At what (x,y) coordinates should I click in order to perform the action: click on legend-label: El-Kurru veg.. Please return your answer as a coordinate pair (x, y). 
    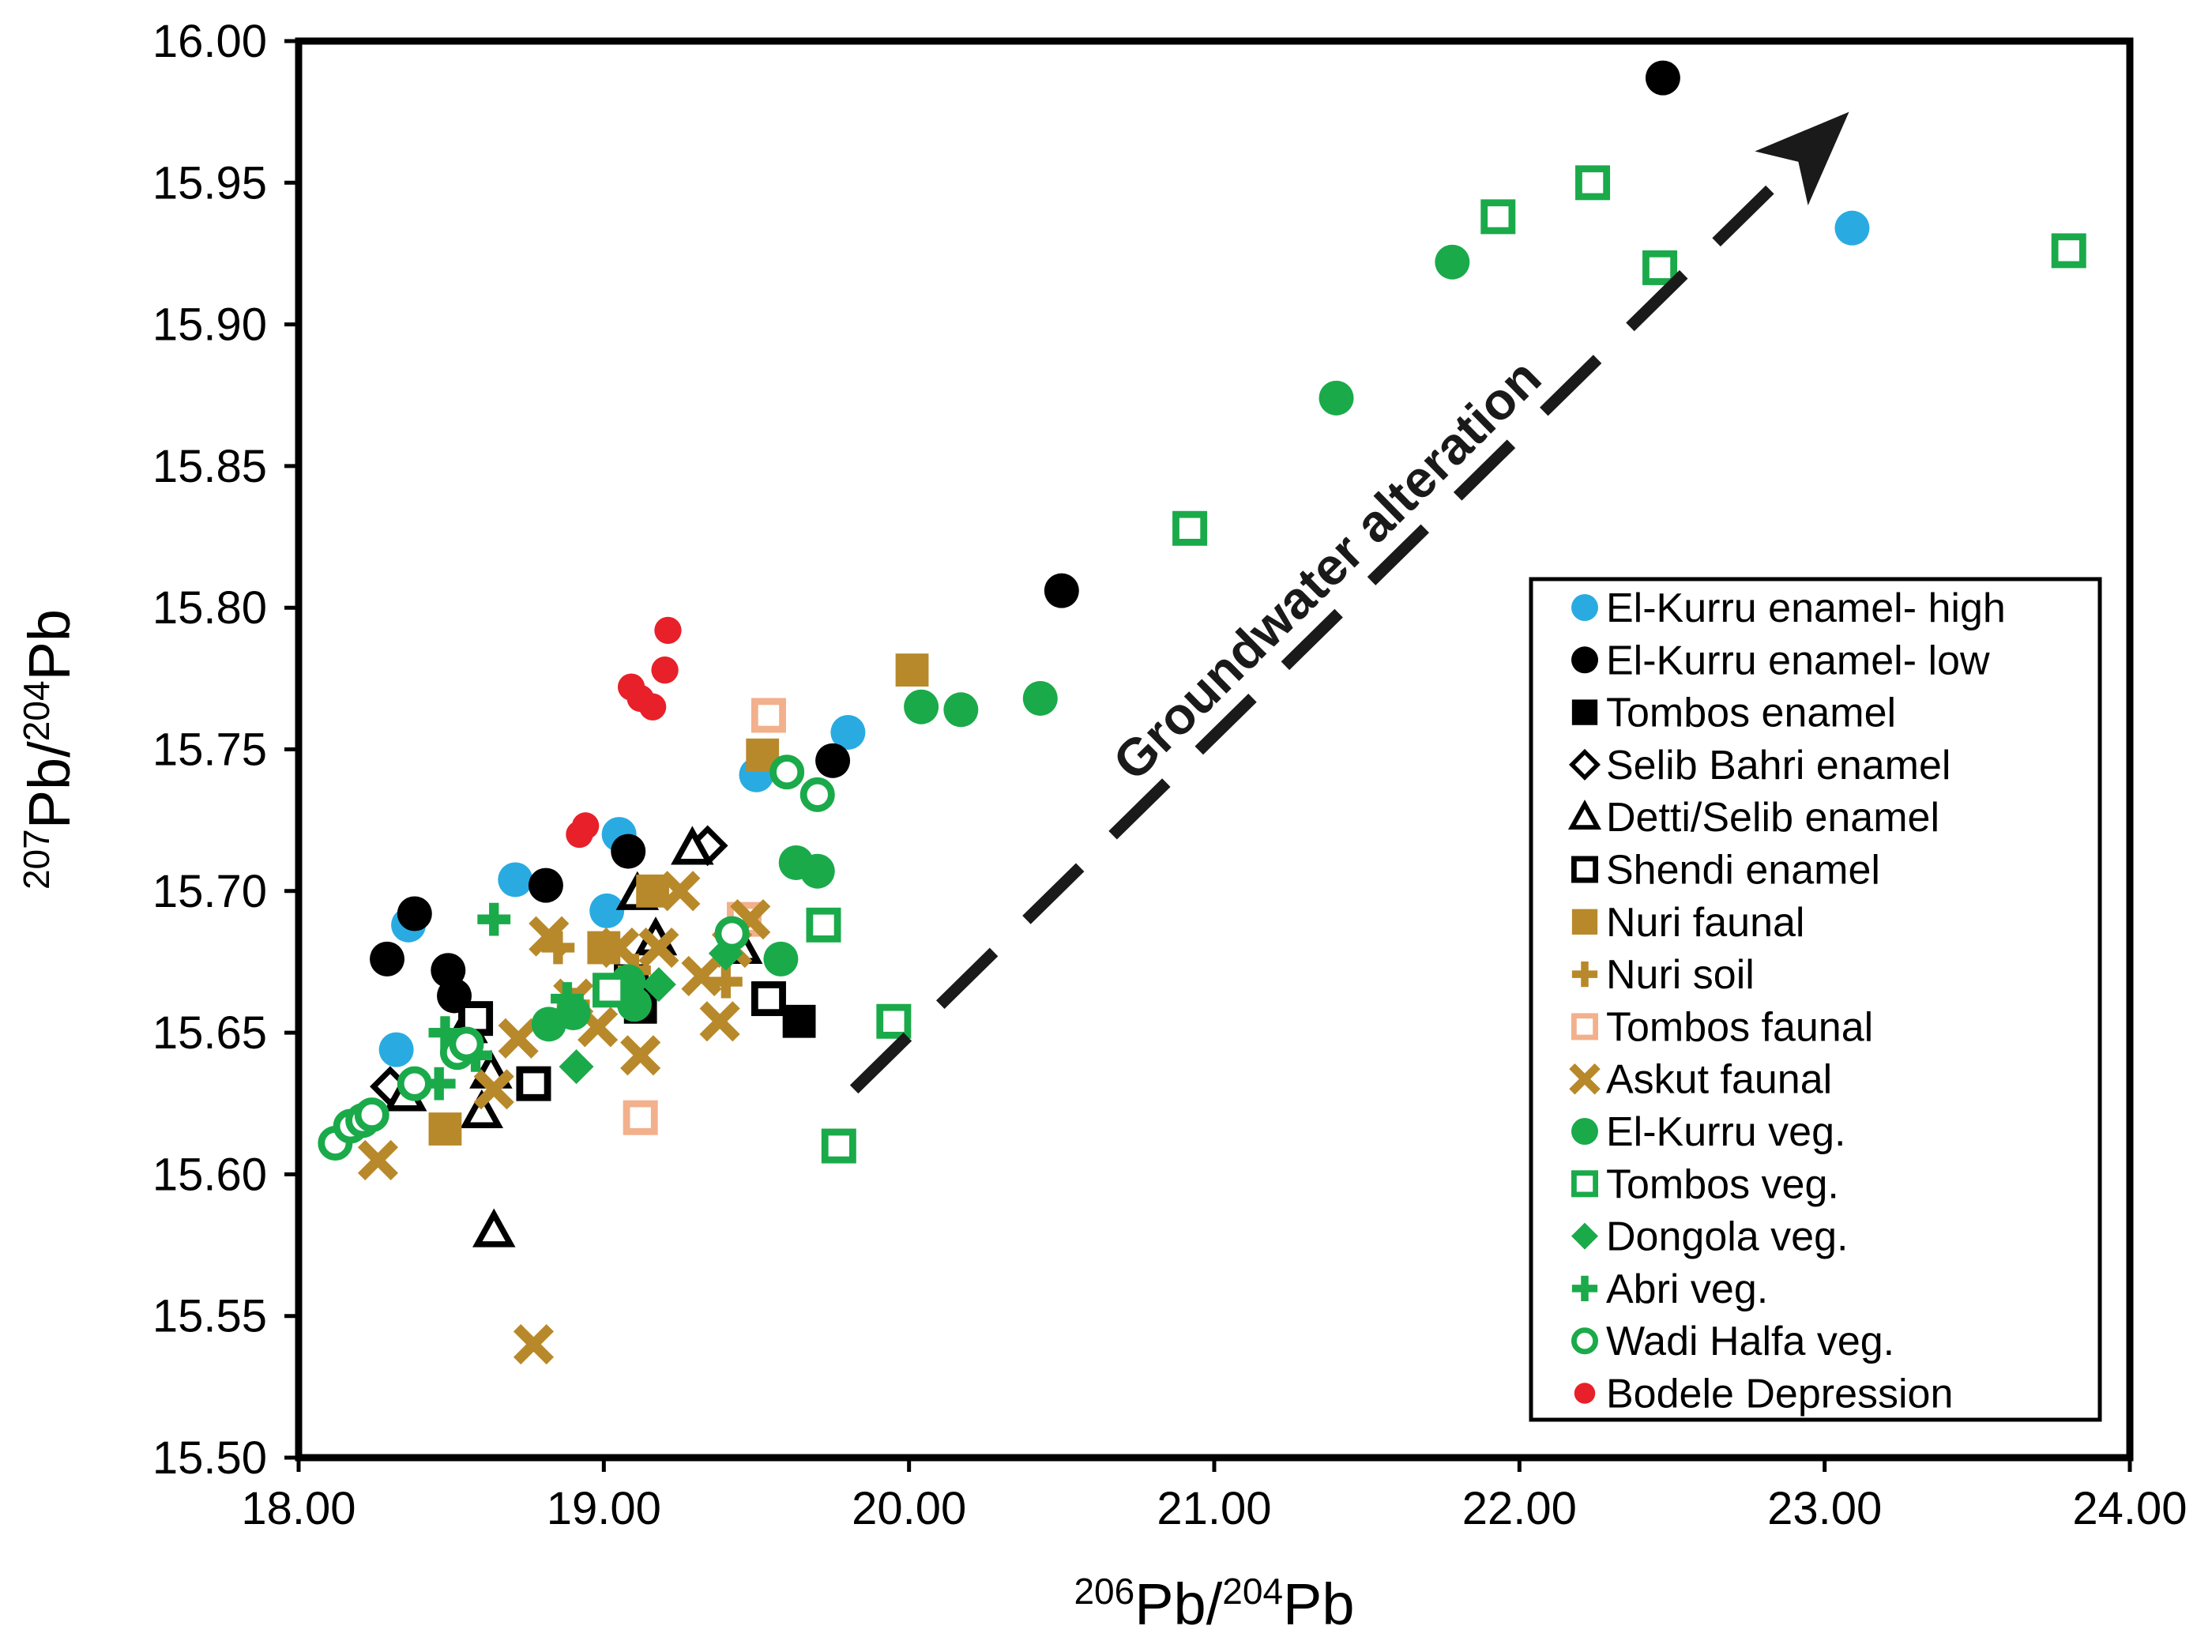
    Looking at the image, I should click on (1726, 1132).